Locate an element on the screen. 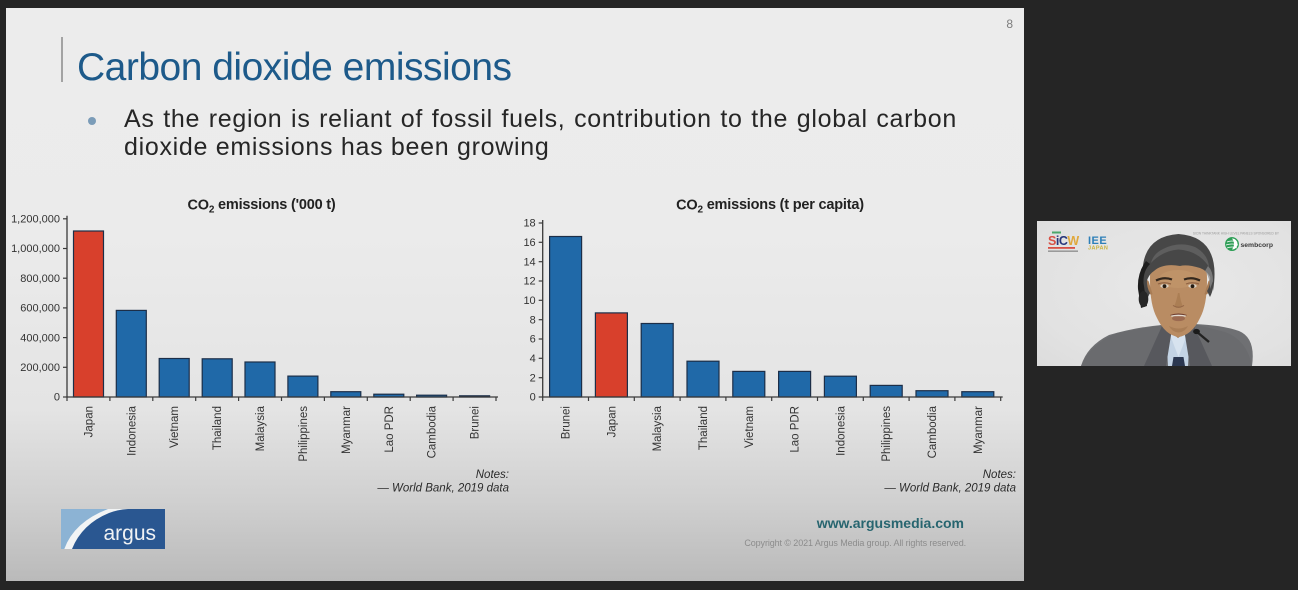 Image resolution: width=1298 pixels, height=590 pixels. svg-text: 16 is located at coordinates (529, 243).